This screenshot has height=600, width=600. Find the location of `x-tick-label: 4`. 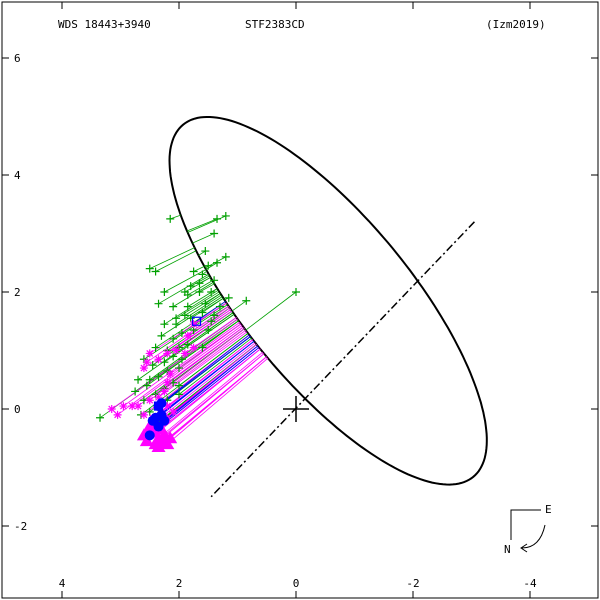

x-tick-label: 4 is located at coordinates (62, 583).